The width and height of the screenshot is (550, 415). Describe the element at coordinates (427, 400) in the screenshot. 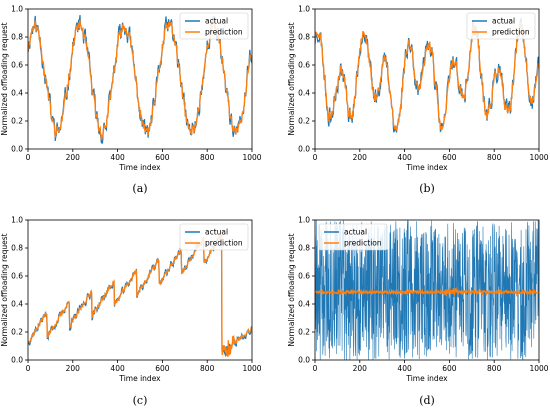

I see `panel-caption: (d)` at that location.